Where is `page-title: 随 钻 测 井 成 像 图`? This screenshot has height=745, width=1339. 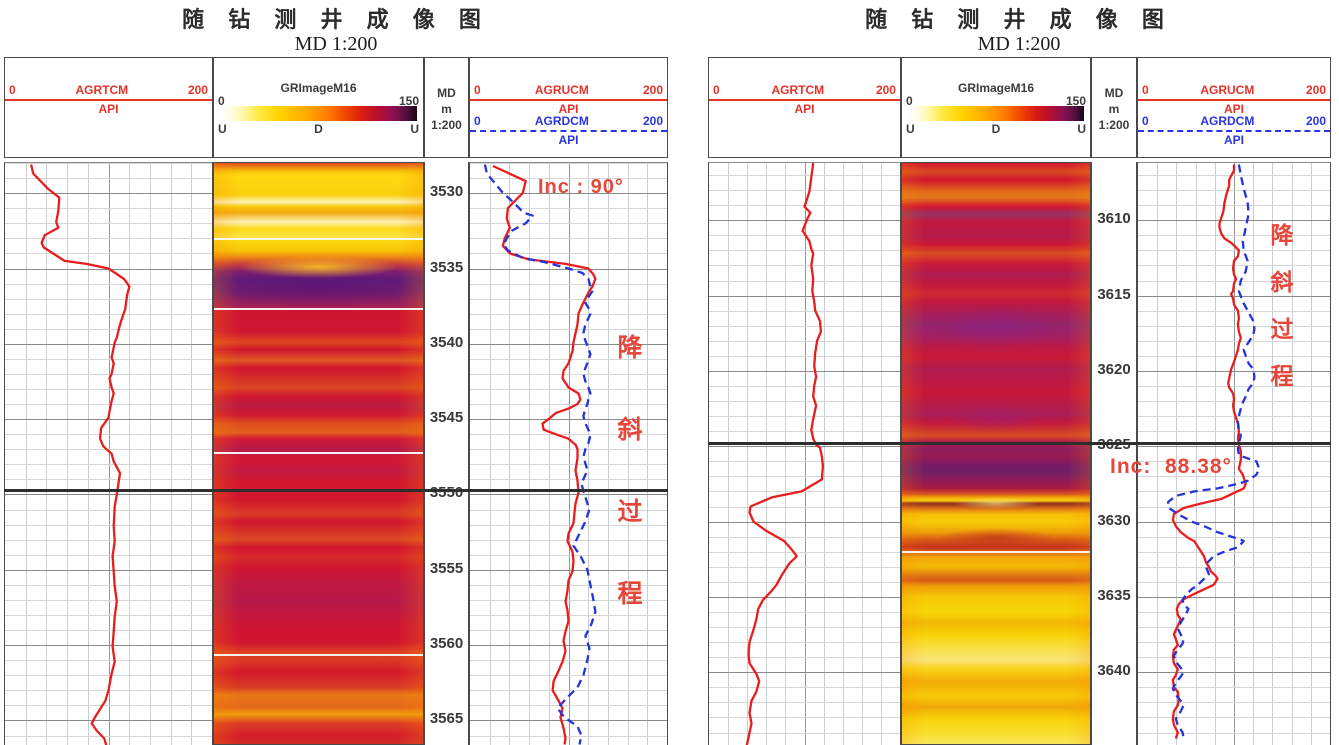
page-title: 随 钻 测 井 成 像 图 is located at coordinates (336, 19).